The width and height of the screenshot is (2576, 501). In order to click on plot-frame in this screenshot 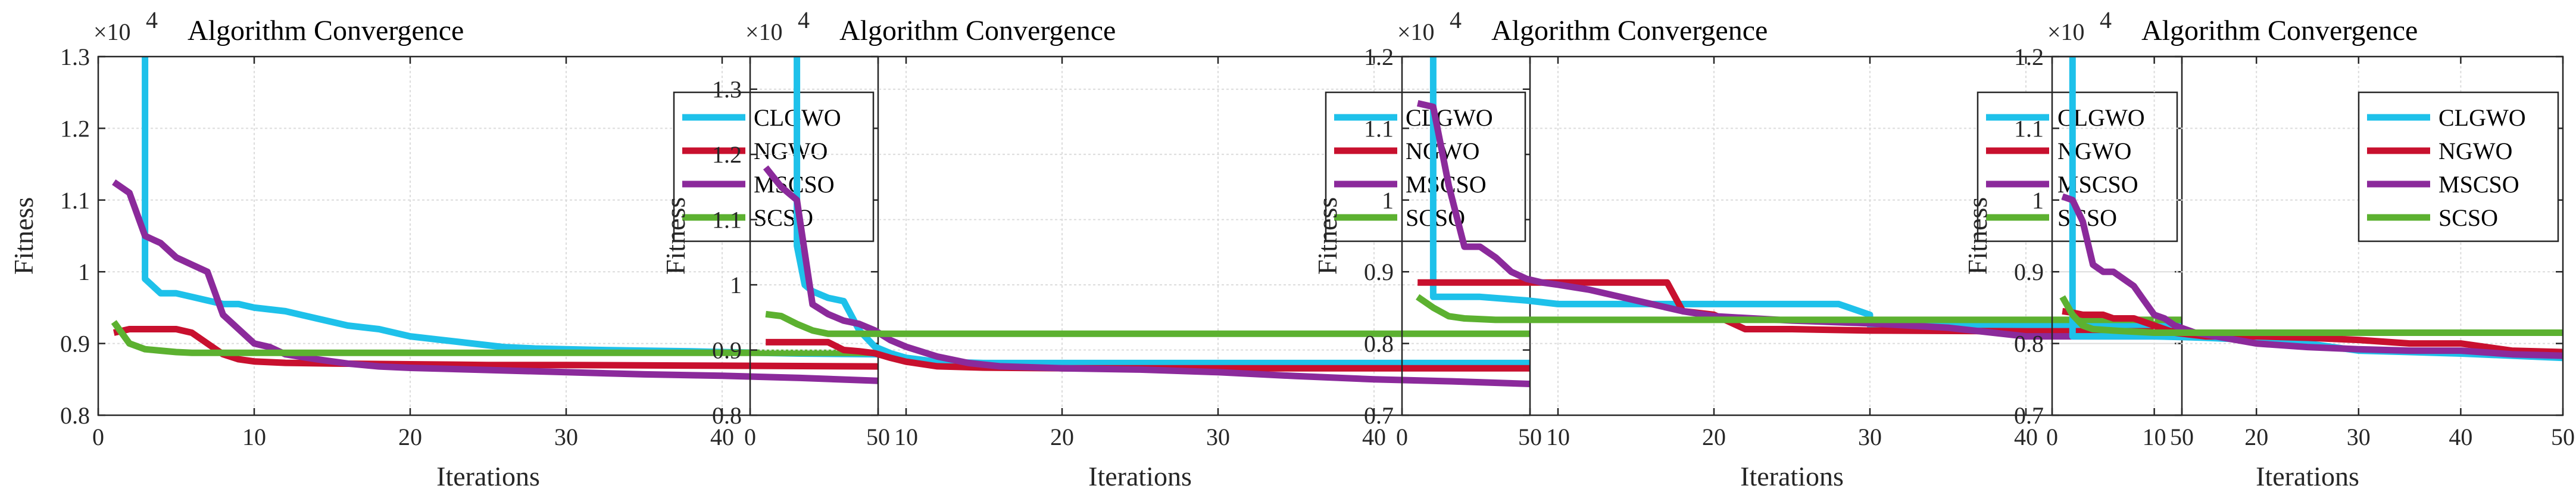, I will do `click(2307, 235)`.